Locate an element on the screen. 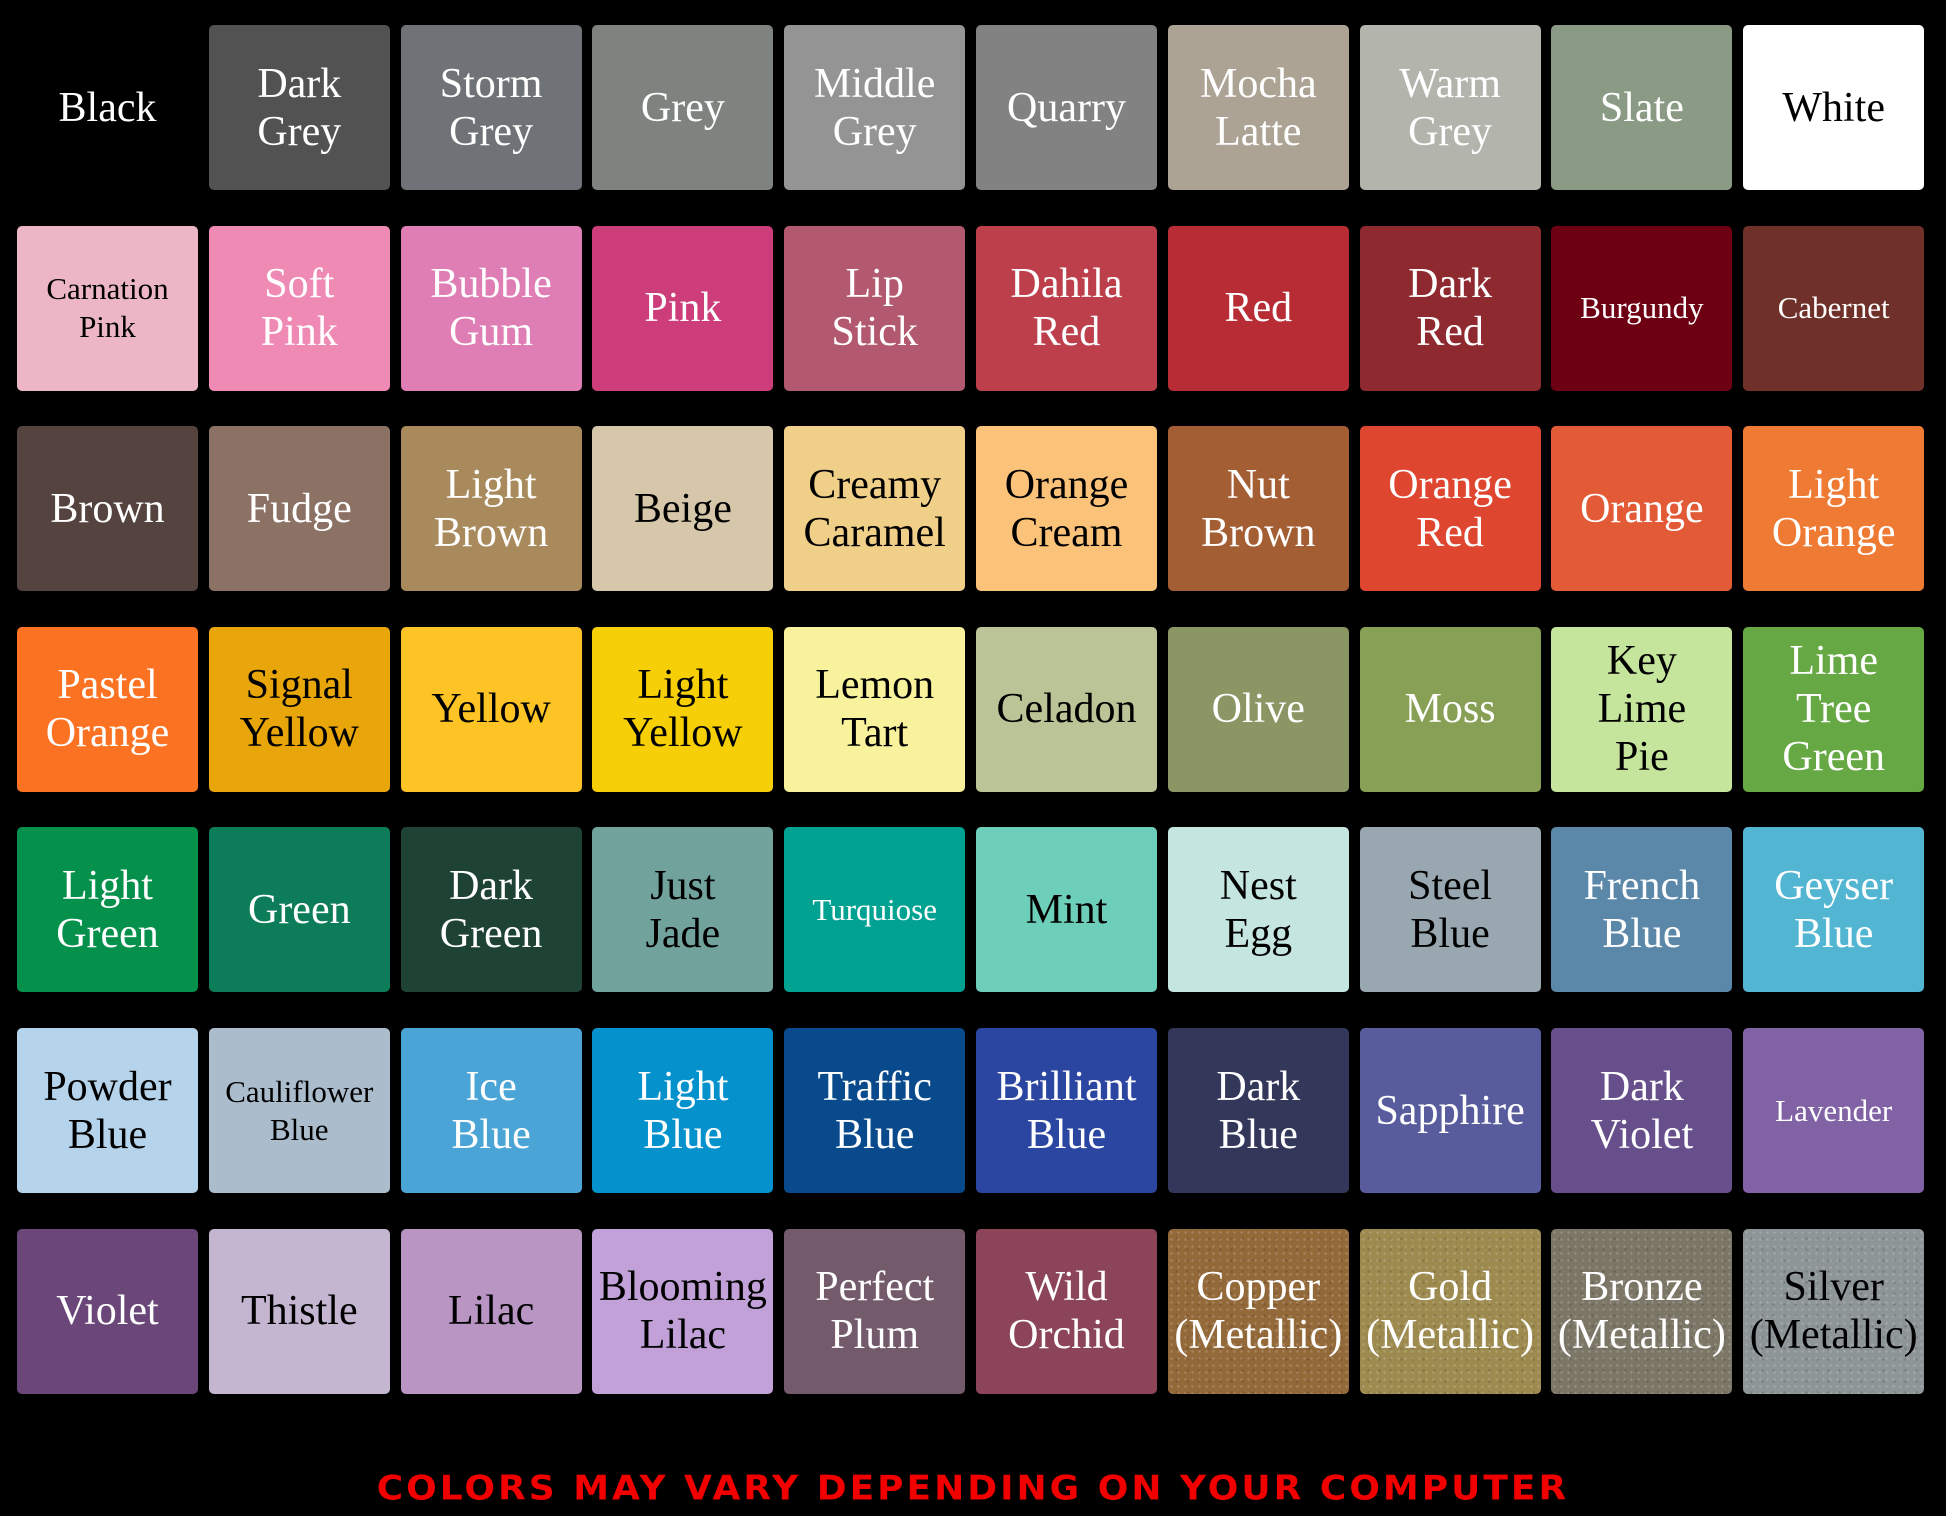 This screenshot has width=1946, height=1516. color-swatch: Thistle is located at coordinates (299, 1311).